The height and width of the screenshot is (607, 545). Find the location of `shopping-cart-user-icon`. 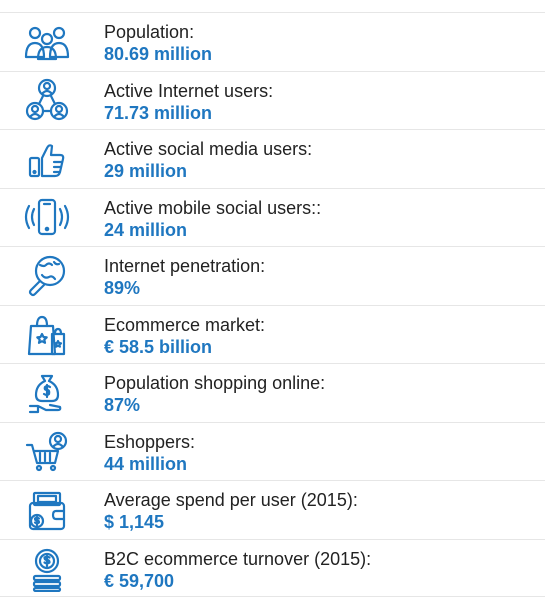

shopping-cart-user-icon is located at coordinates (47, 452).